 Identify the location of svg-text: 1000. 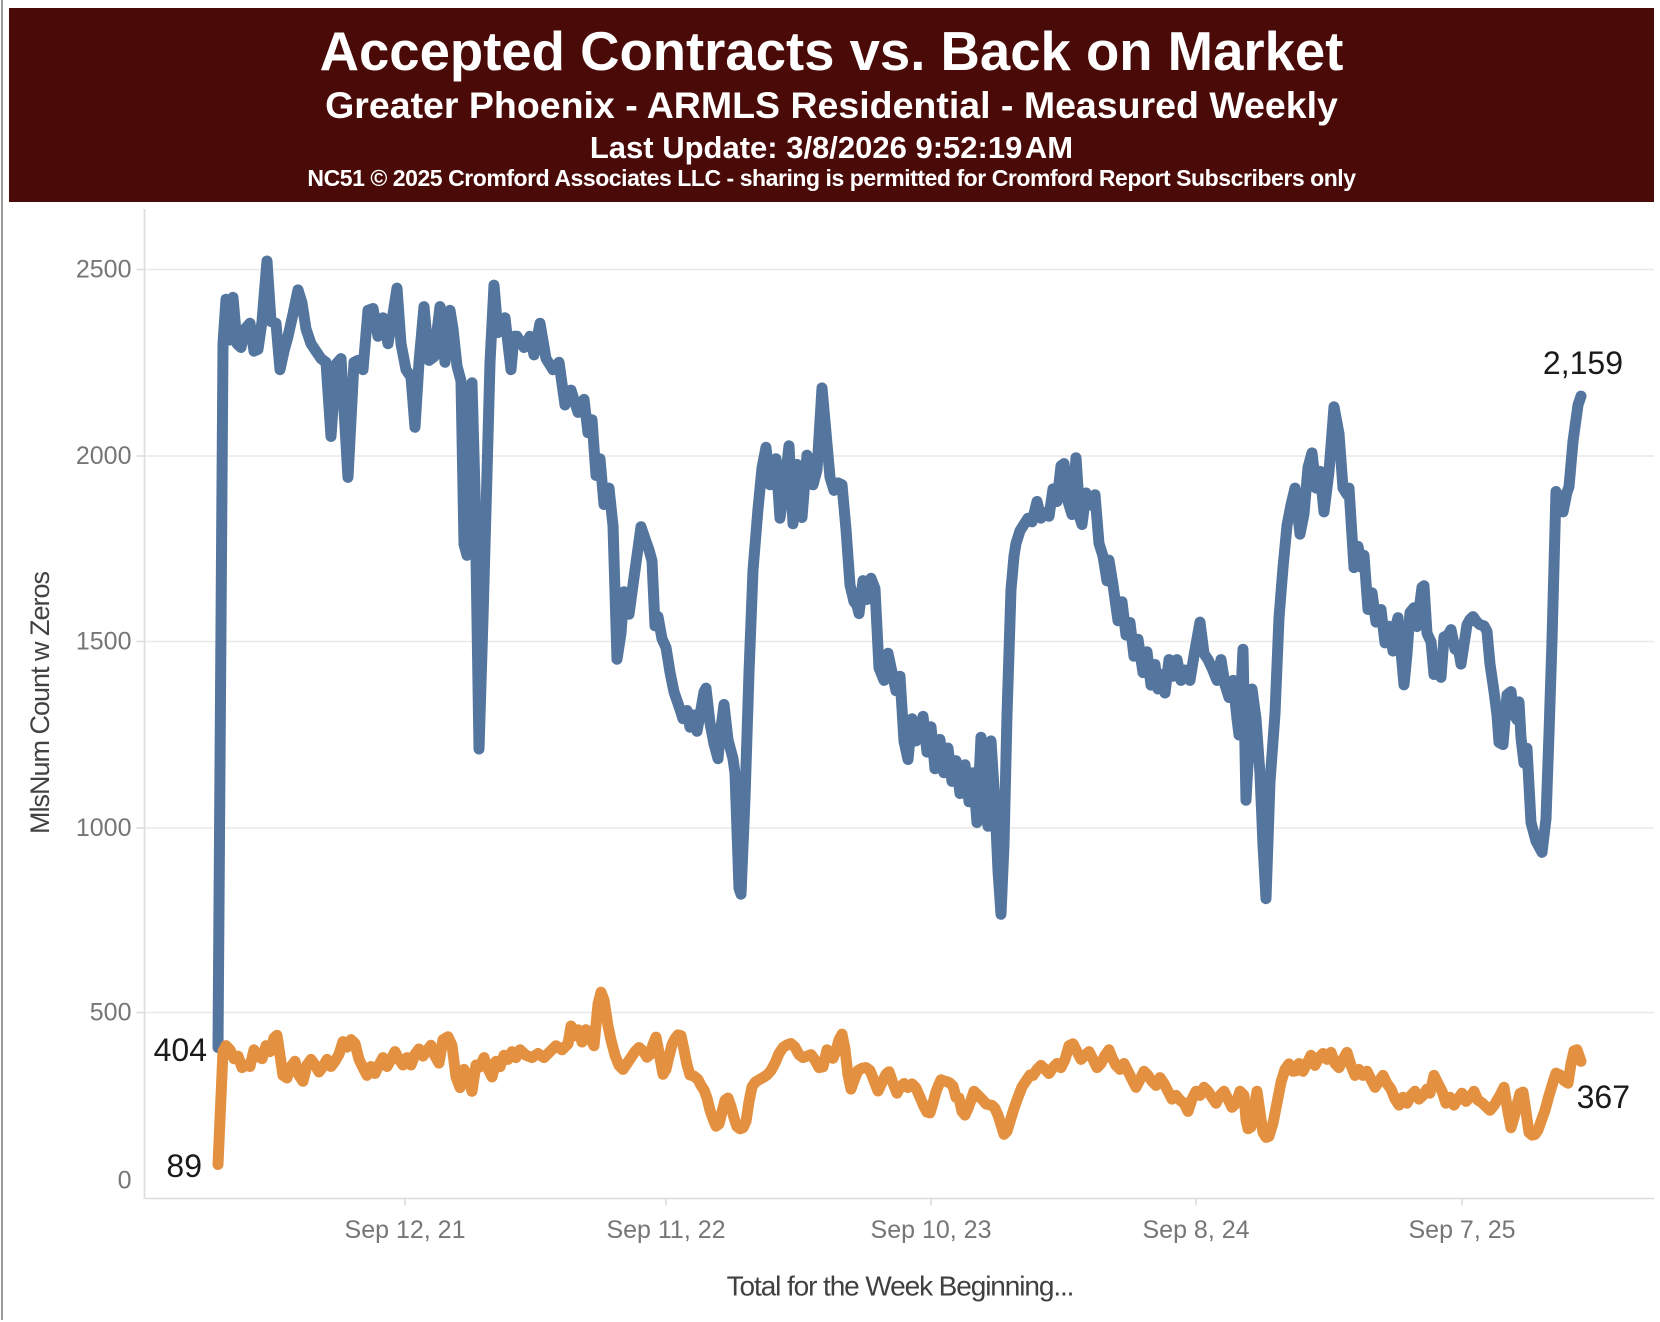
(104, 828).